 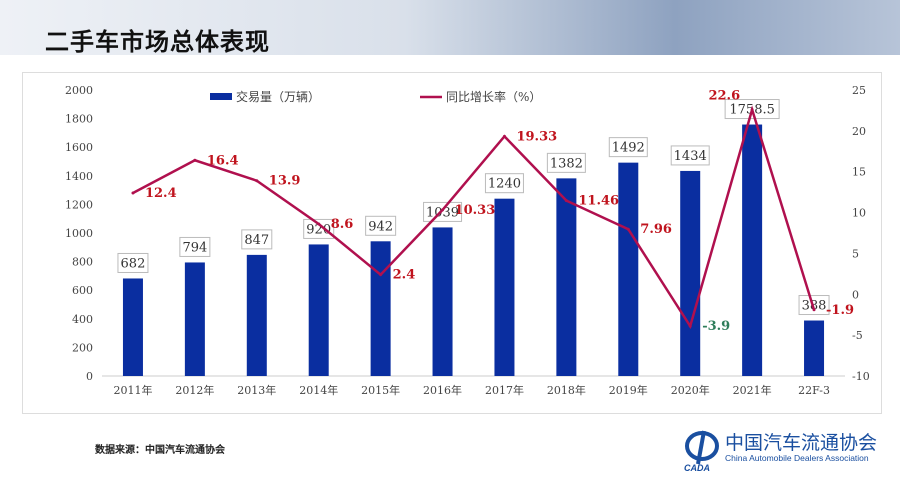 I want to click on x-tick-label: 2011年, so click(x=132, y=390).